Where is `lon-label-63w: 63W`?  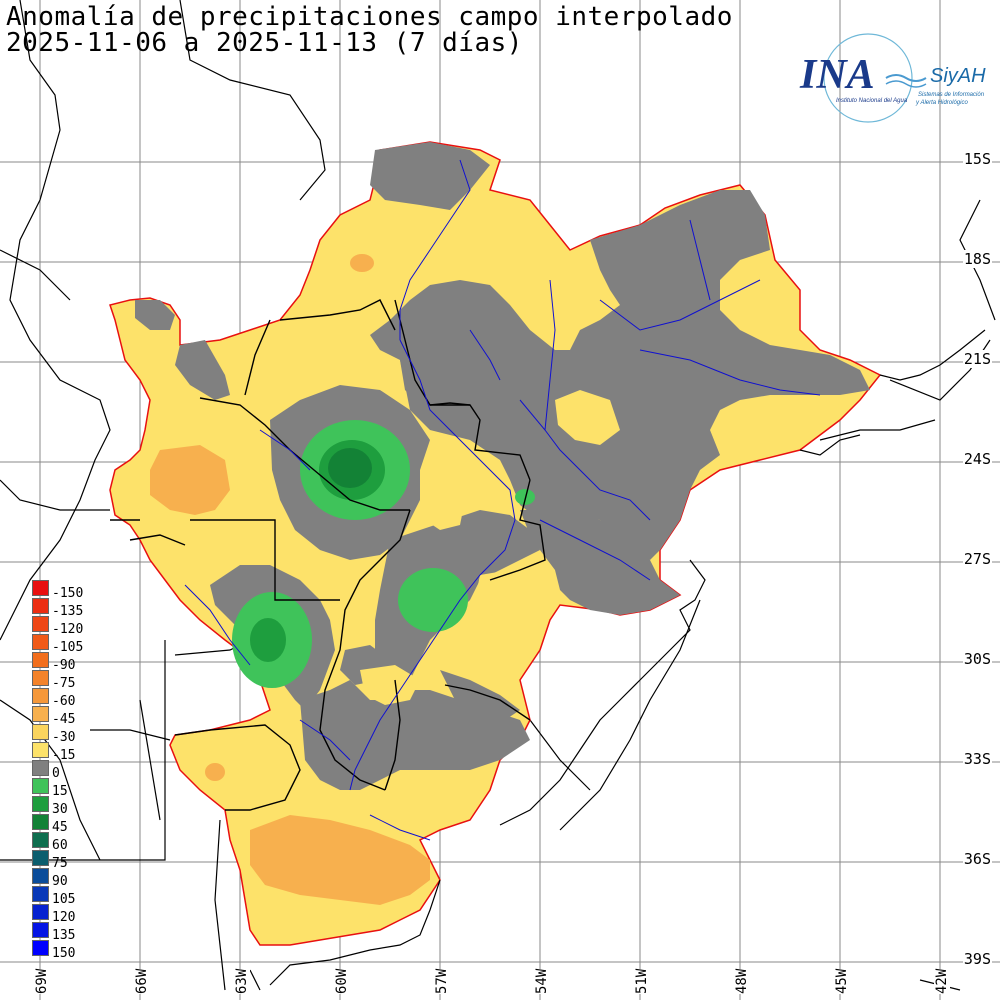 lon-label-63w: 63W is located at coordinates (242, 981).